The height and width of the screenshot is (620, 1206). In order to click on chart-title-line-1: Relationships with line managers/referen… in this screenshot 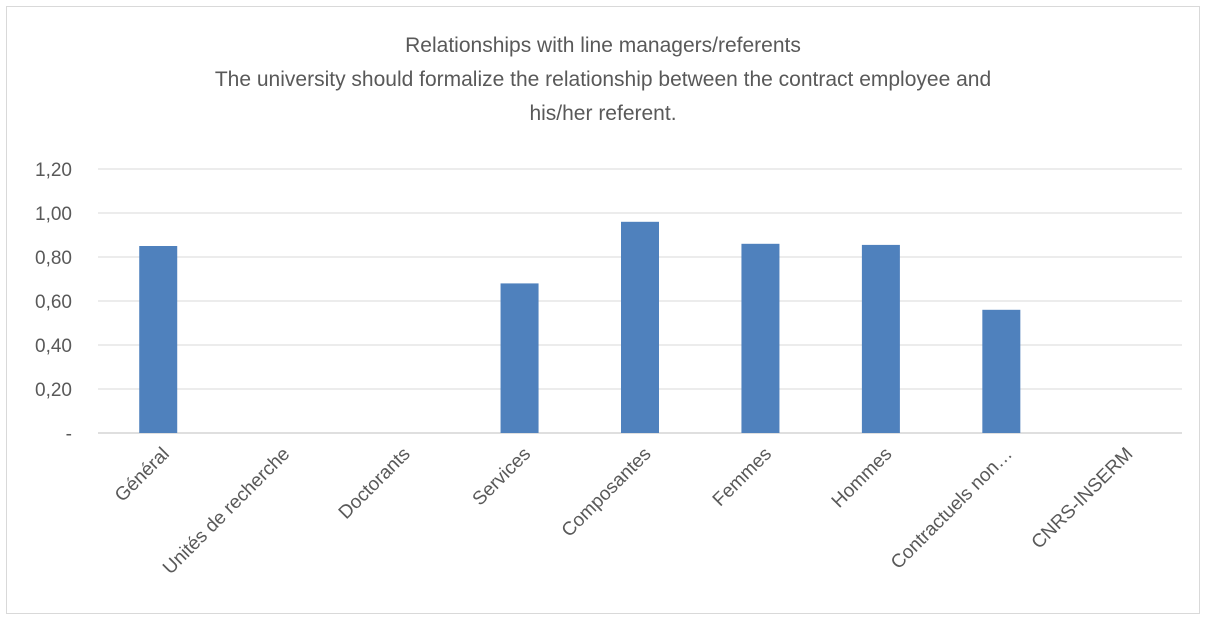, I will do `click(603, 45)`.